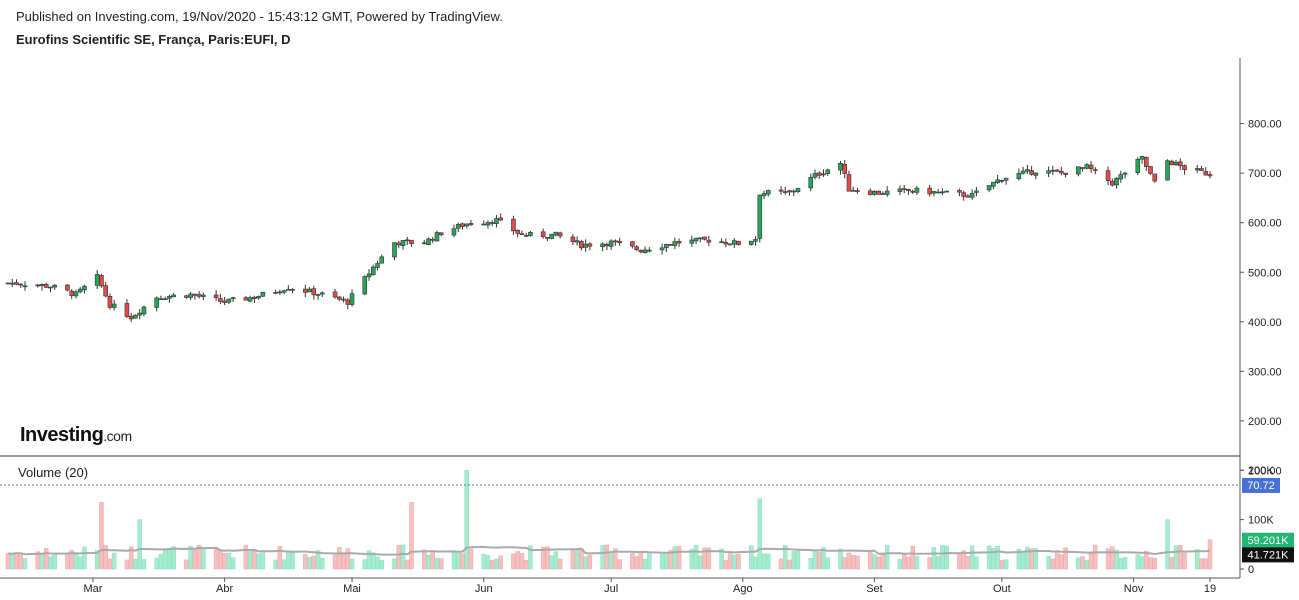 This screenshot has width=1299, height=600. Describe the element at coordinates (224, 589) in the screenshot. I see `time-tick-label: Abr` at that location.